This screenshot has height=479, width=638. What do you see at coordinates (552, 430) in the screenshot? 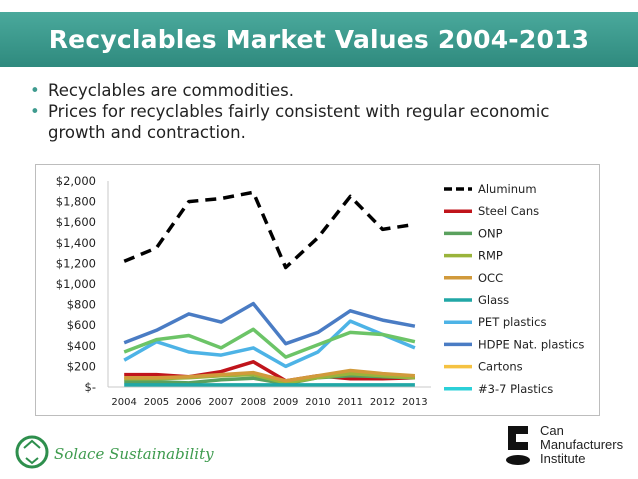
I see `cmi-line-1: Can` at bounding box center [552, 430].